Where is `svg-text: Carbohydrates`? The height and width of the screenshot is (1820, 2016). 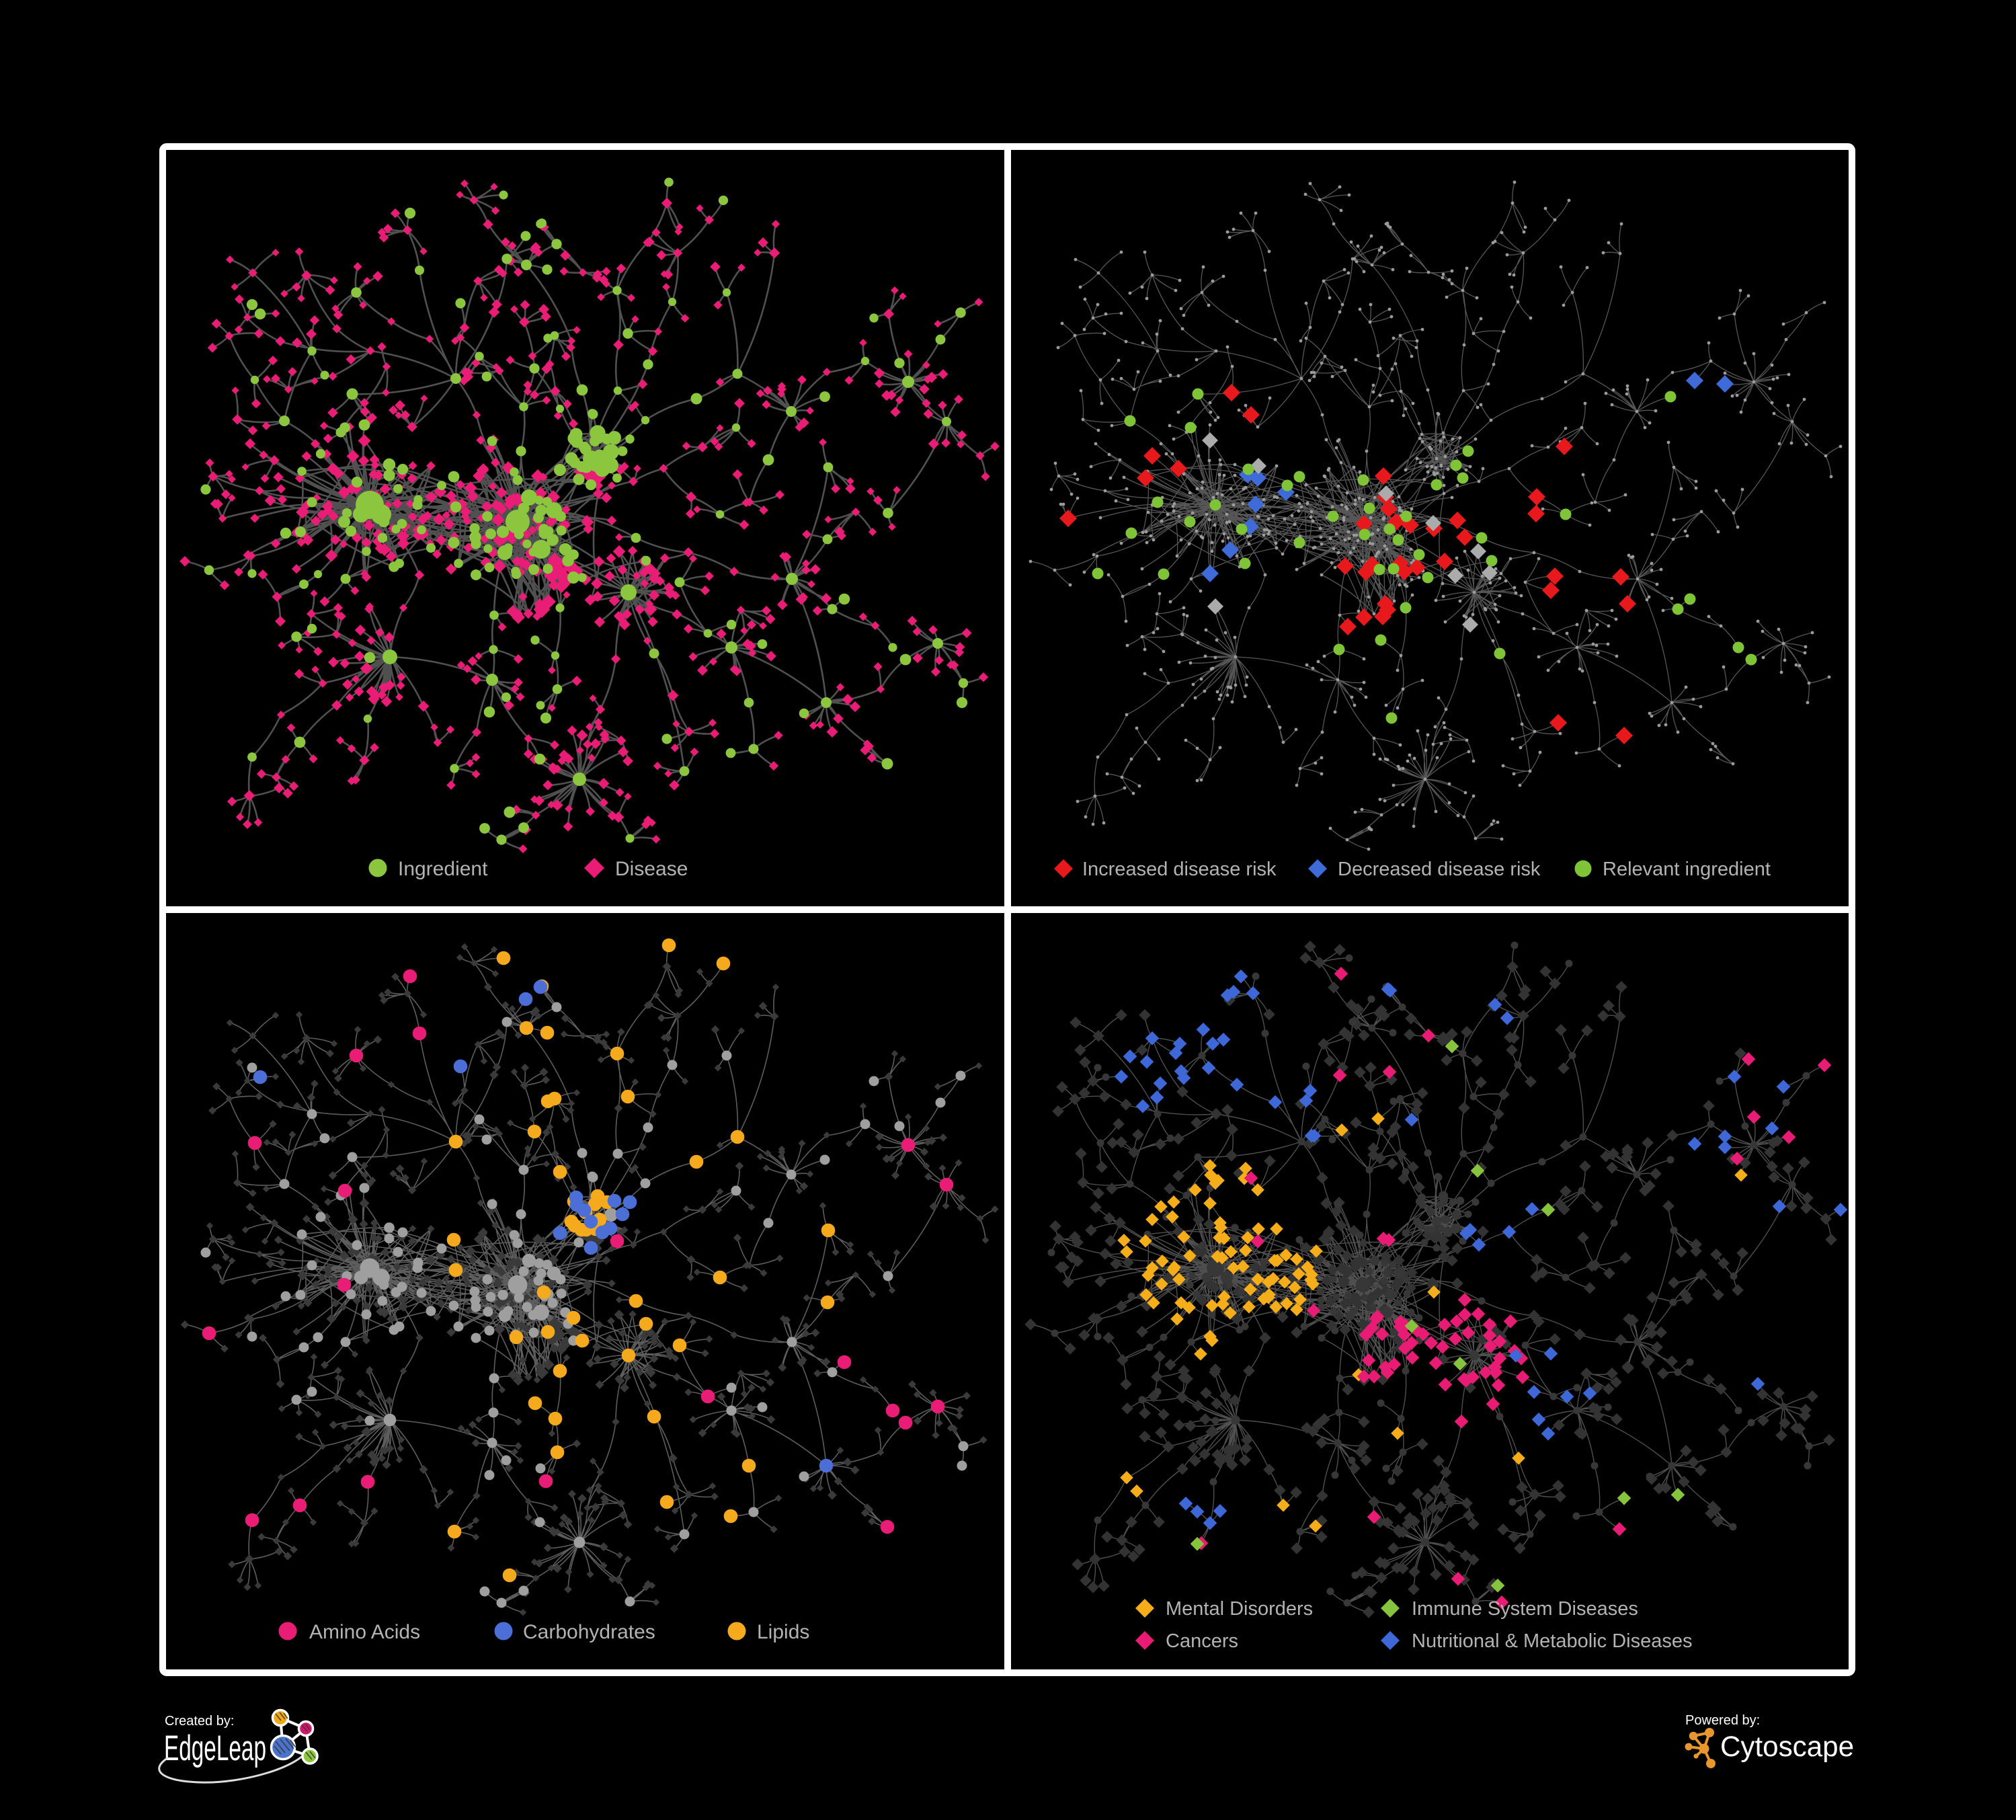 svg-text: Carbohydrates is located at coordinates (589, 1632).